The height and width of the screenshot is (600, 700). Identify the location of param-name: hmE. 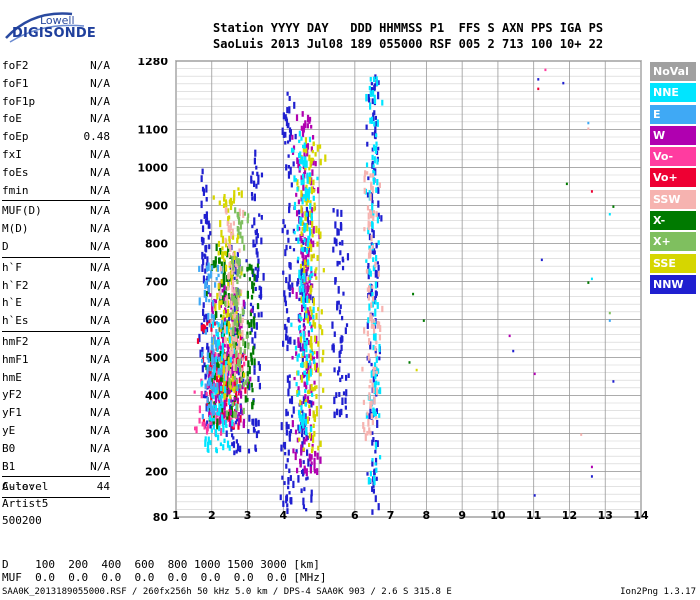
(12, 377).